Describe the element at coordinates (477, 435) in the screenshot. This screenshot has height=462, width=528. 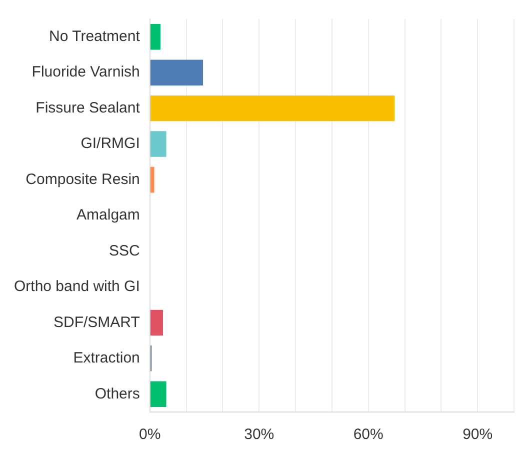
I see `x-tick-label: 90%` at that location.